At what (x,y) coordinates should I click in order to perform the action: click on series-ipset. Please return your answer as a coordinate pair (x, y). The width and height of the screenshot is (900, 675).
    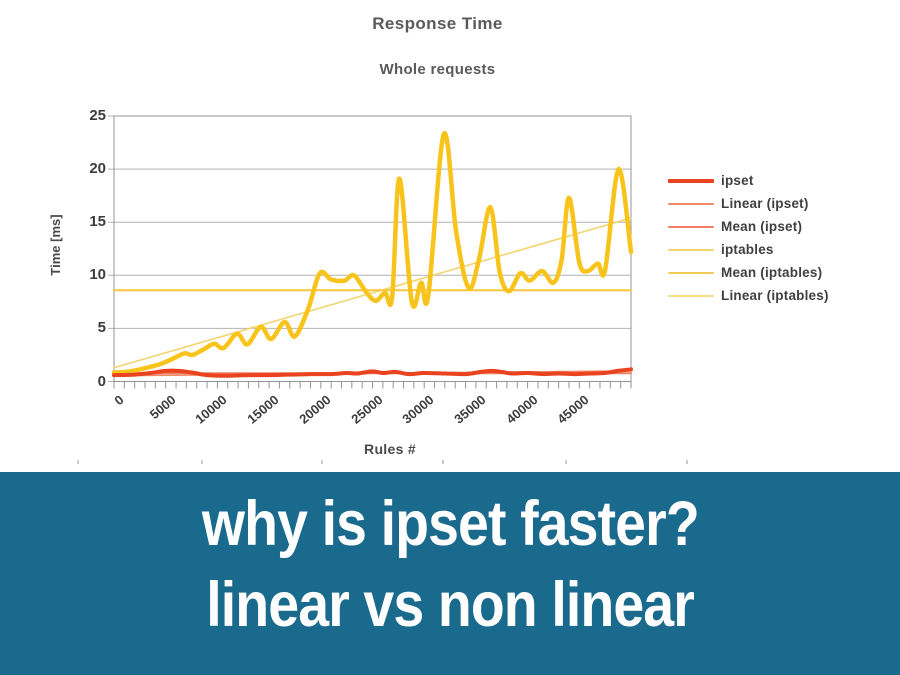
    Looking at the image, I should click on (372, 372).